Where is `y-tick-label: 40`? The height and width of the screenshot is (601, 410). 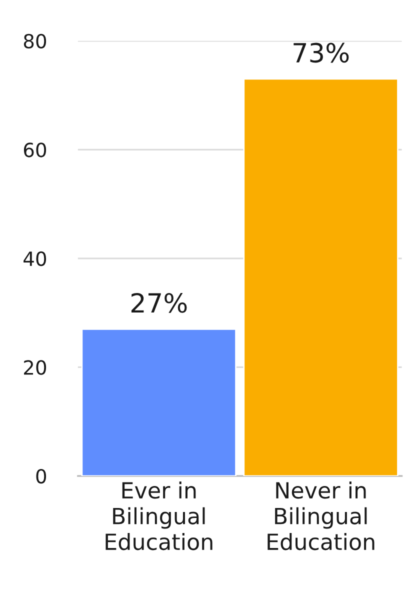 y-tick-label: 40 is located at coordinates (35, 258).